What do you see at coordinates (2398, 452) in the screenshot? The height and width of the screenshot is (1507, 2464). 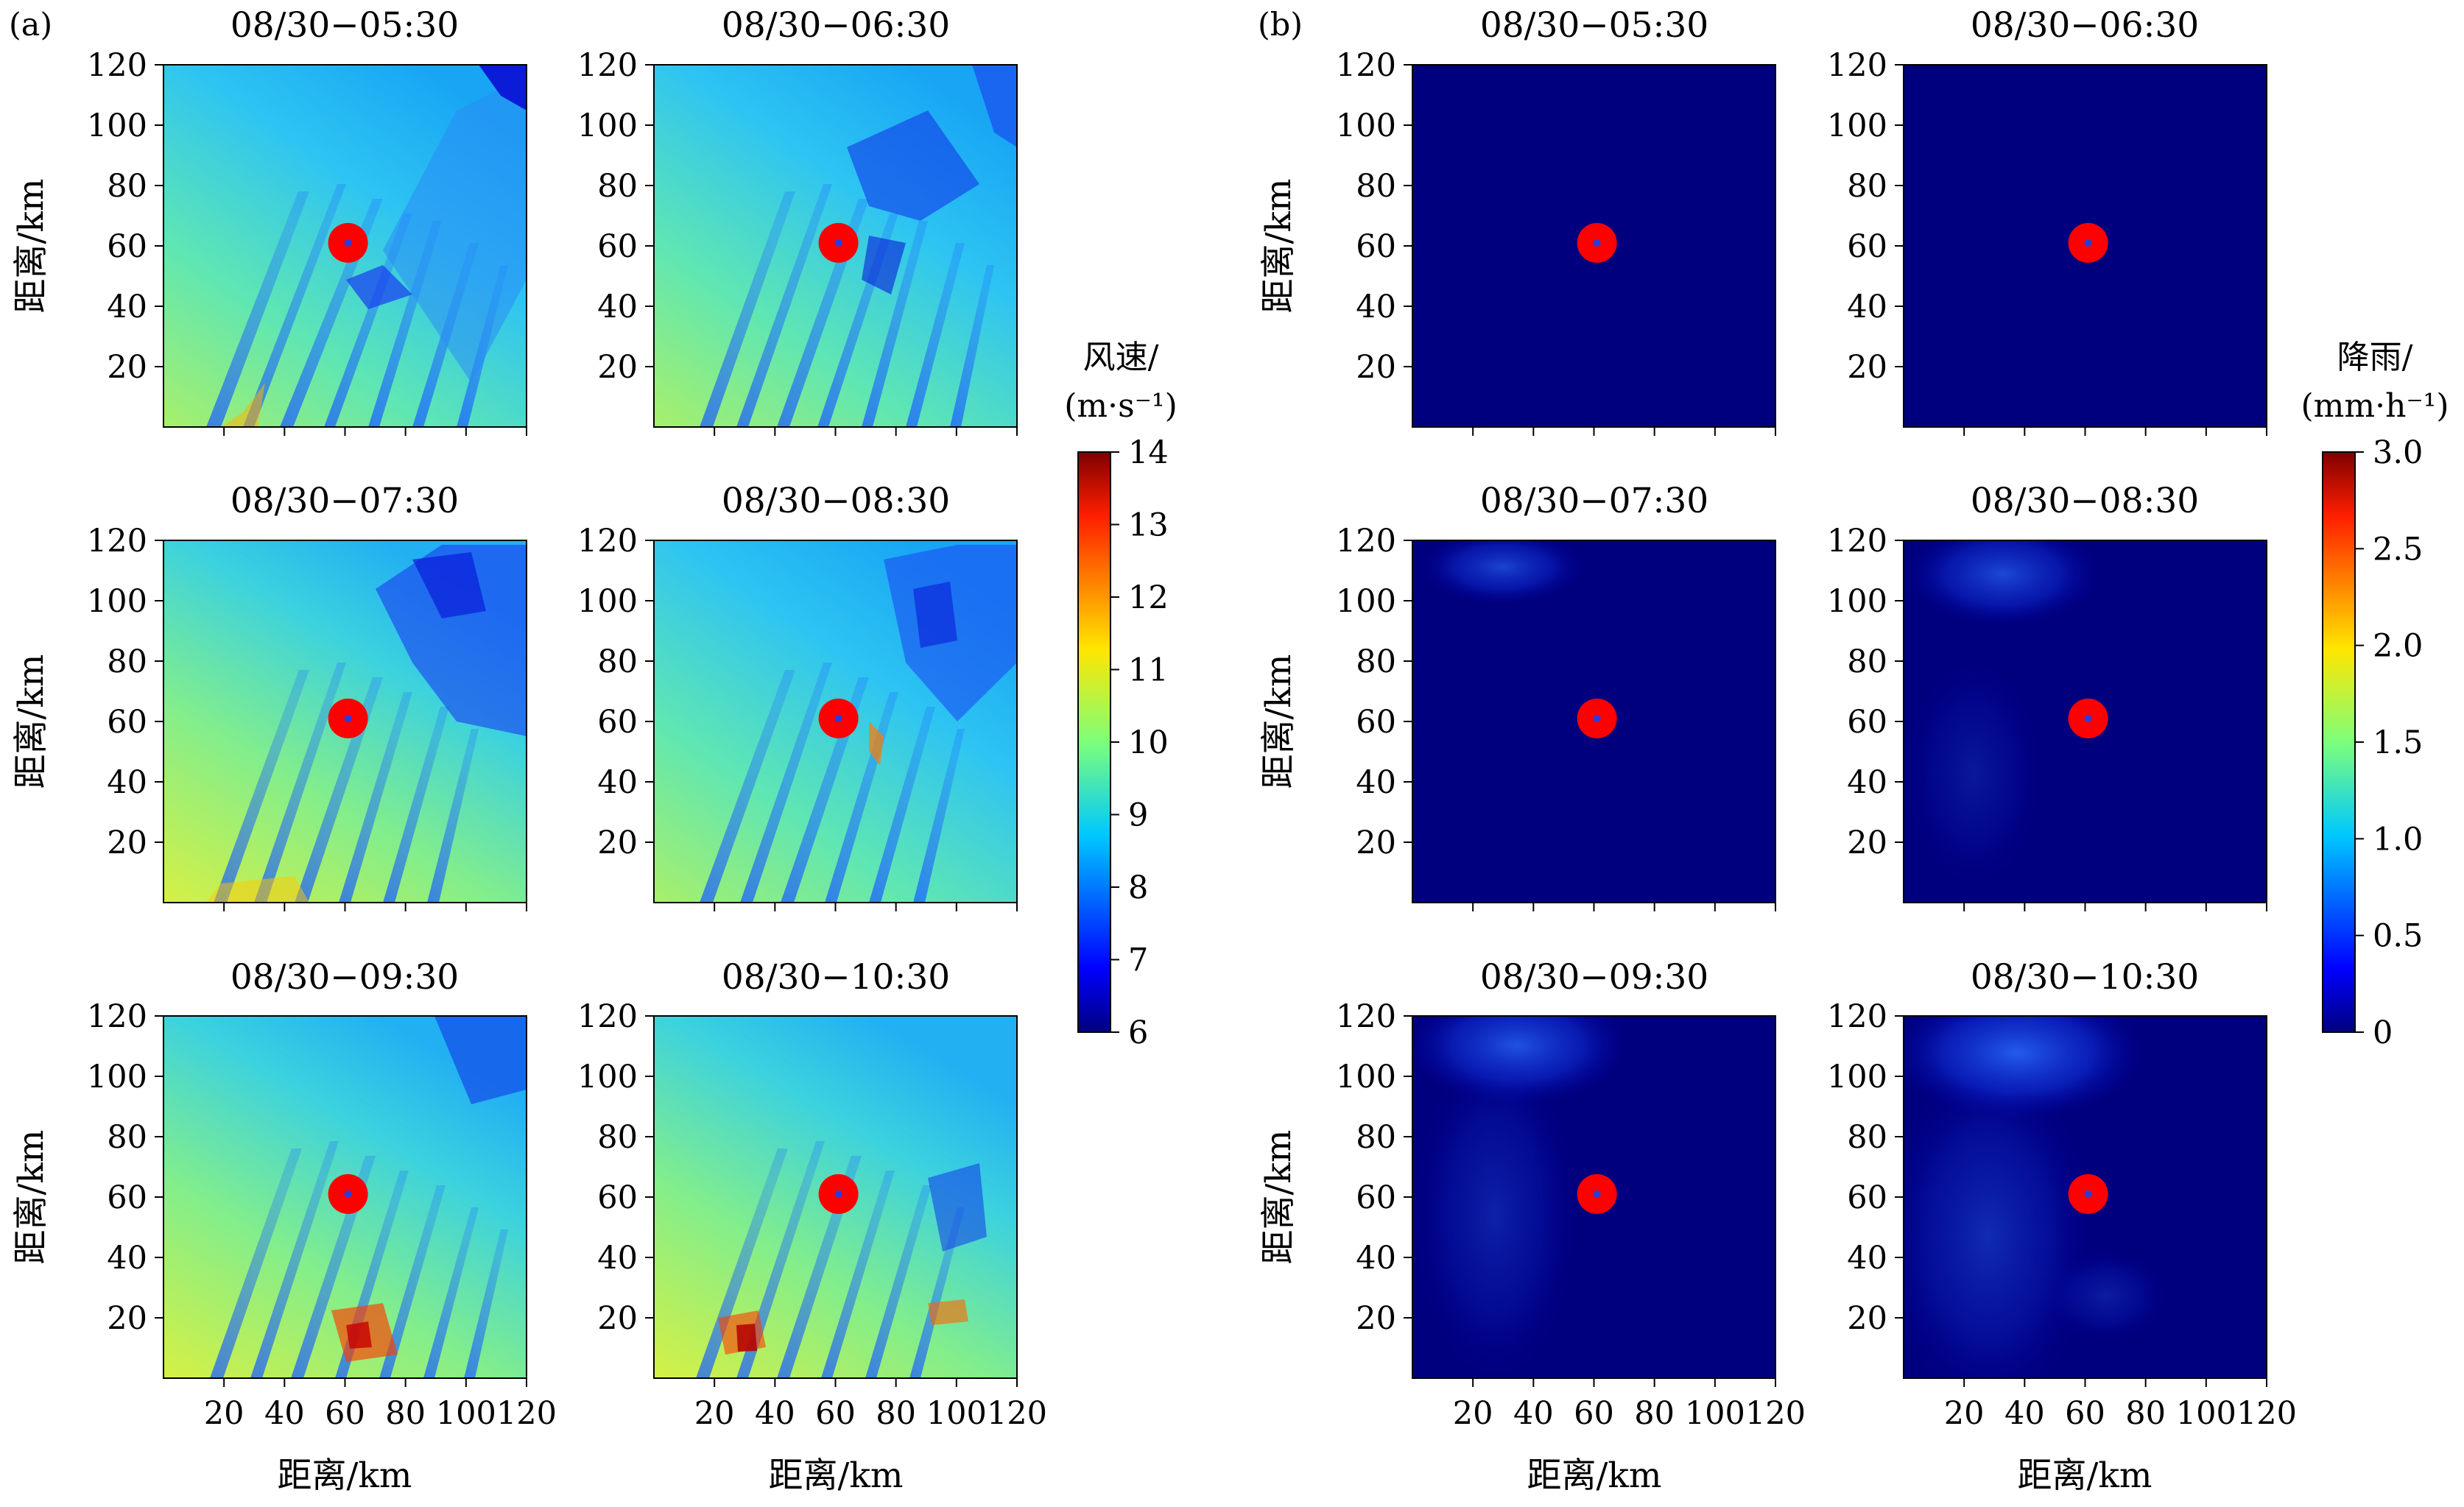 I see `colorbar-tick-label: 3.0` at bounding box center [2398, 452].